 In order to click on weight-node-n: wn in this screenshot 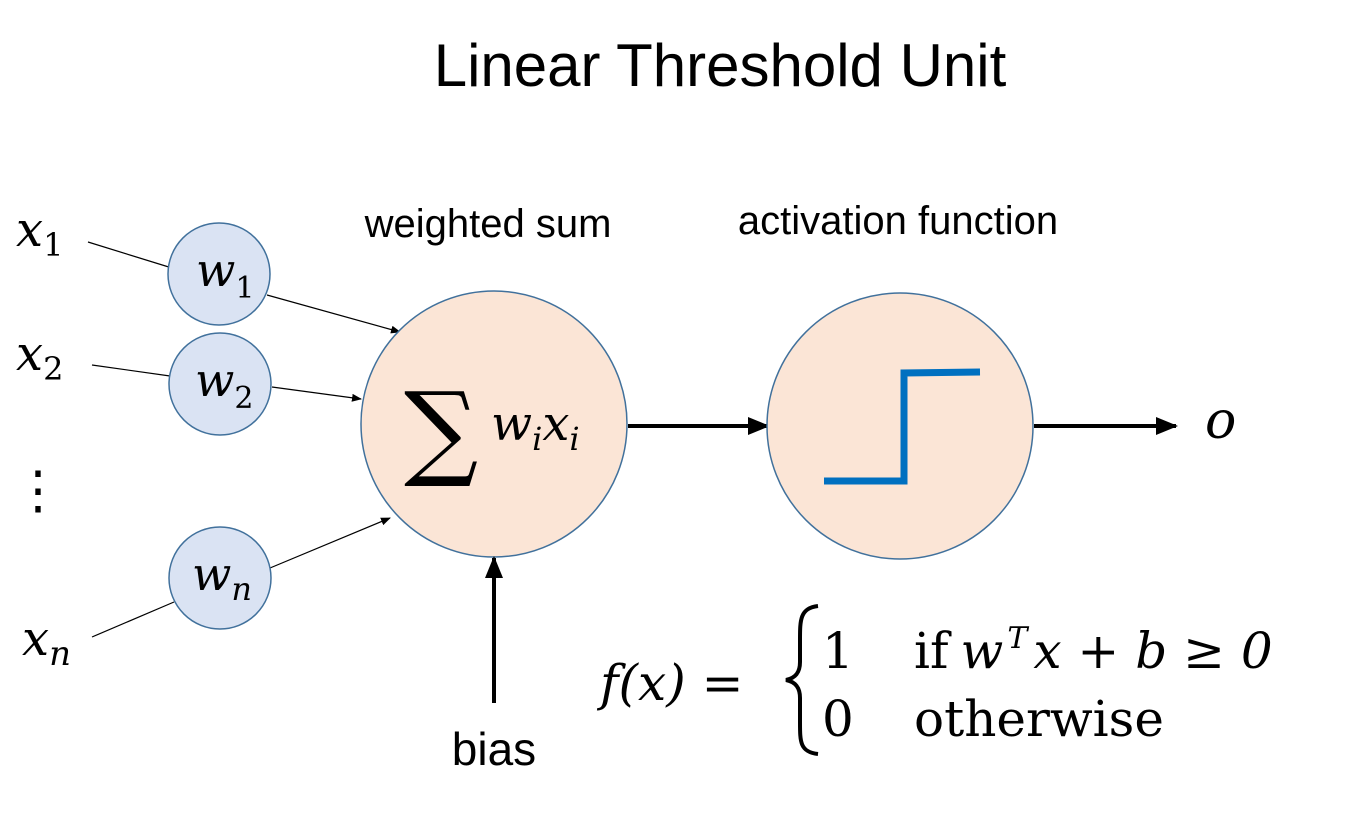, I will do `click(220, 578)`.